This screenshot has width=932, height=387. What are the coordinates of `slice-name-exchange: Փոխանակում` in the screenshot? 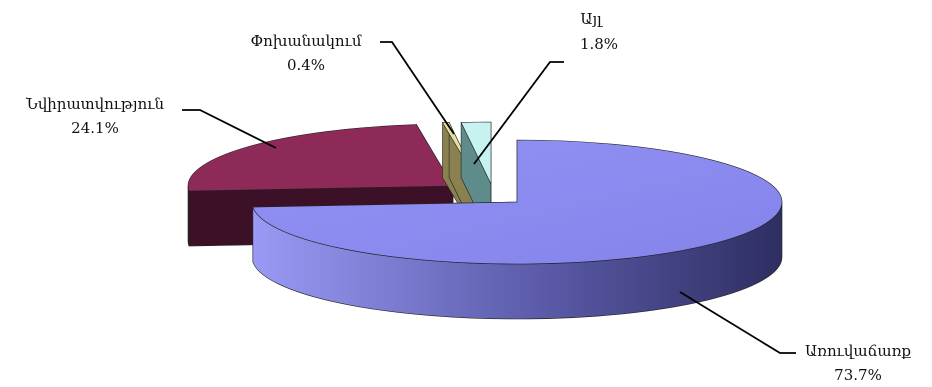 It's located at (305, 41).